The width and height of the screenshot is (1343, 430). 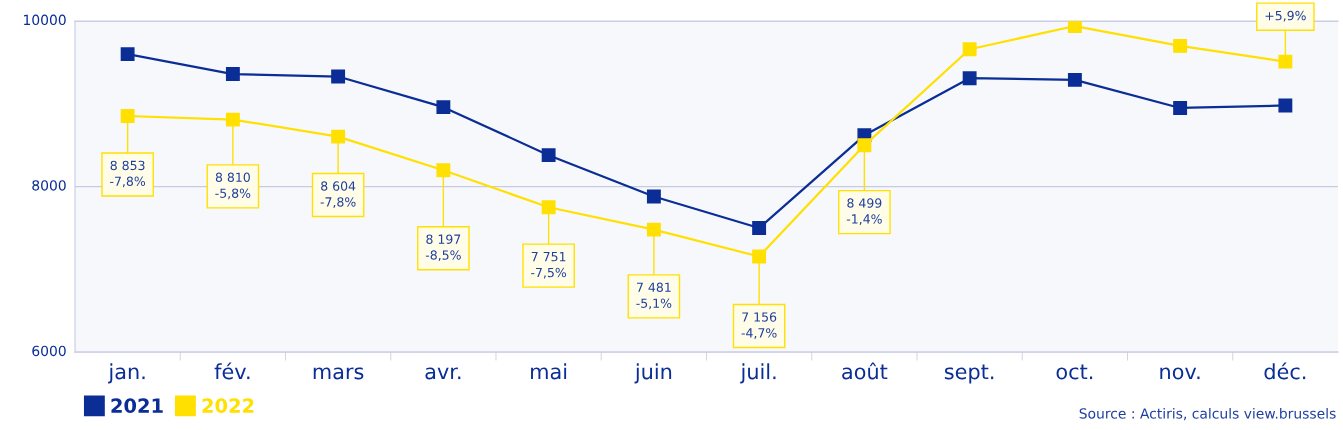 What do you see at coordinates (232, 371) in the screenshot?
I see `x-tick-label: fév.` at bounding box center [232, 371].